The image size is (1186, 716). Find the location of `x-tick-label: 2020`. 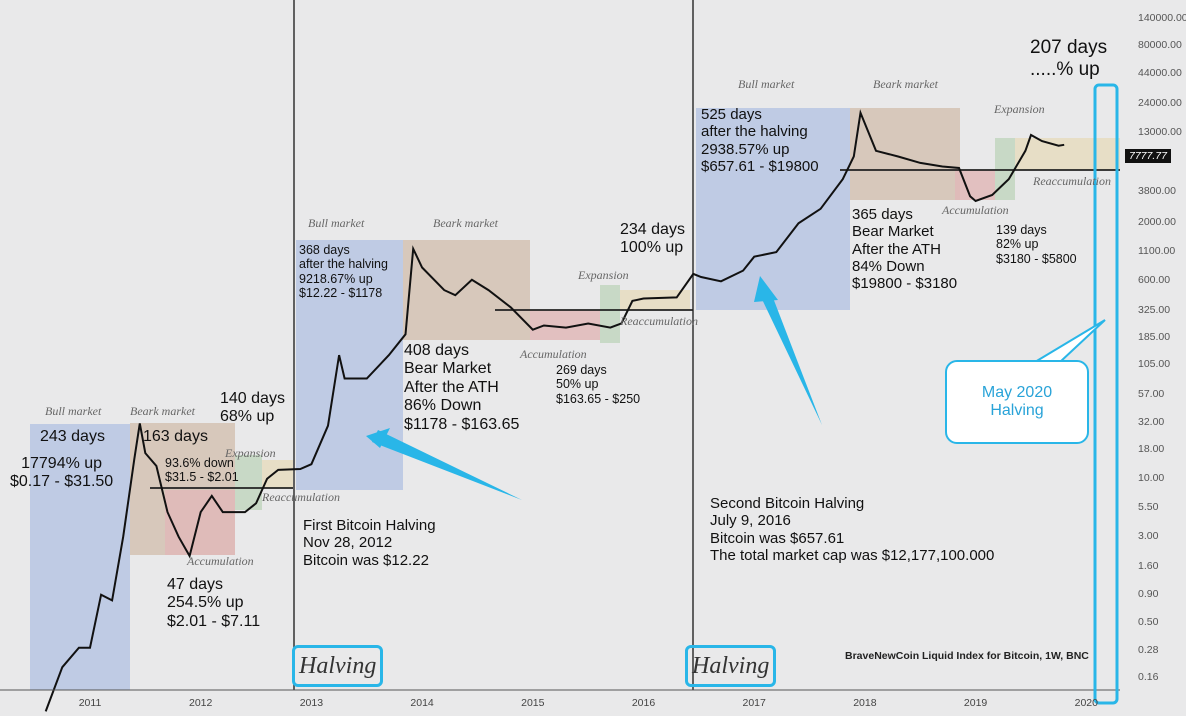

x-tick-label: 2020 is located at coordinates (1086, 703).